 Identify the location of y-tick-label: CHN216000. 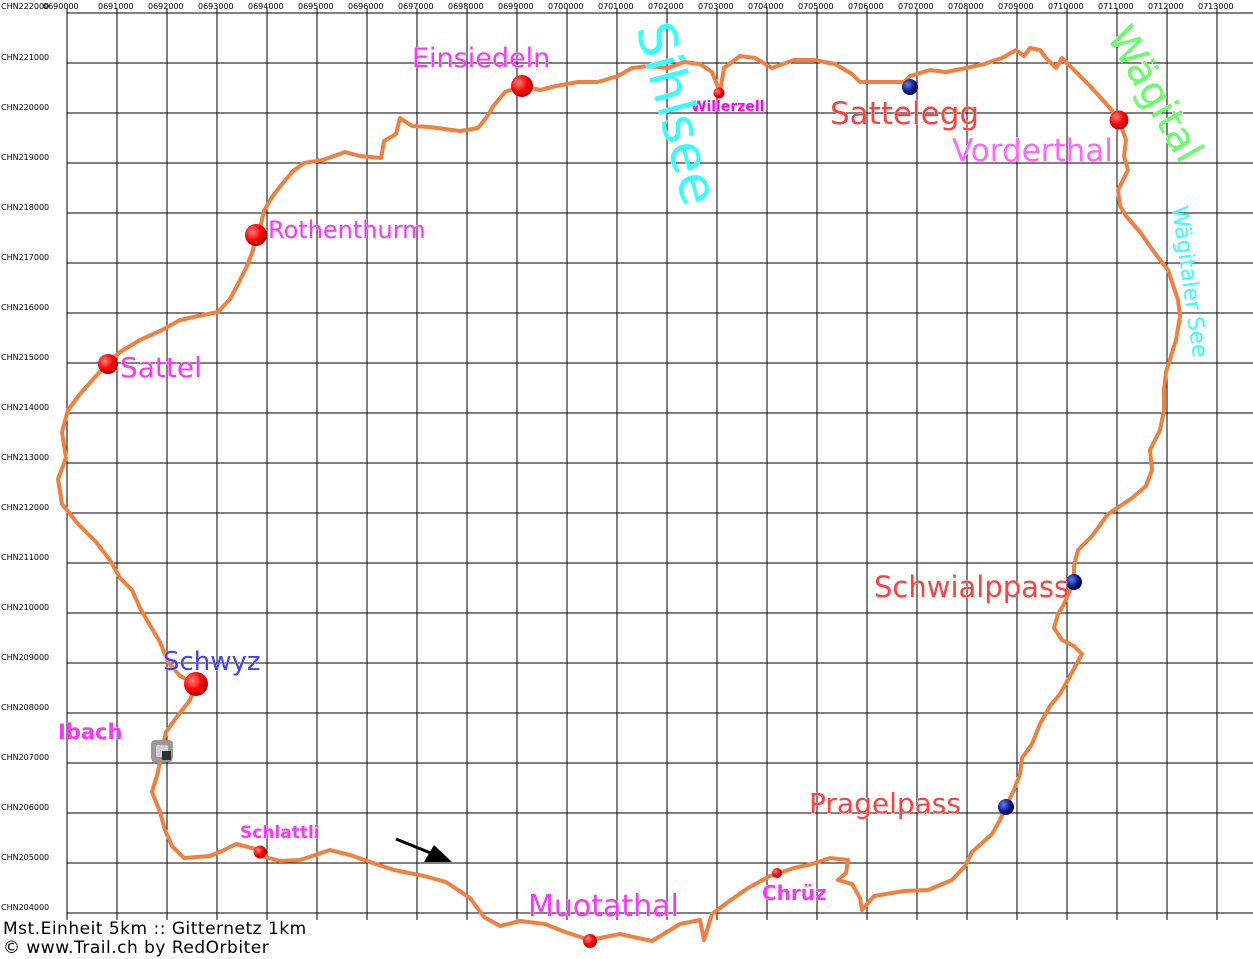
(25, 307).